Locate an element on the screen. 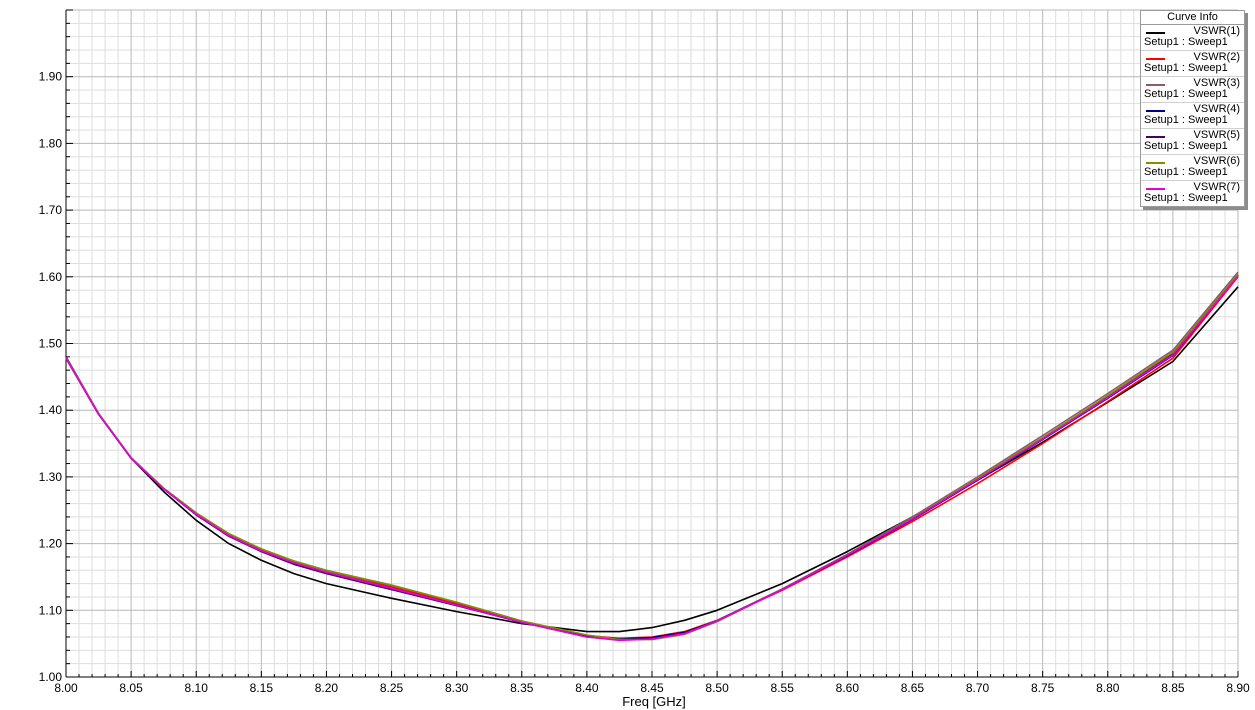 This screenshot has width=1255, height=710. legend-series-name: VSWR(7) is located at coordinates (1216, 187).